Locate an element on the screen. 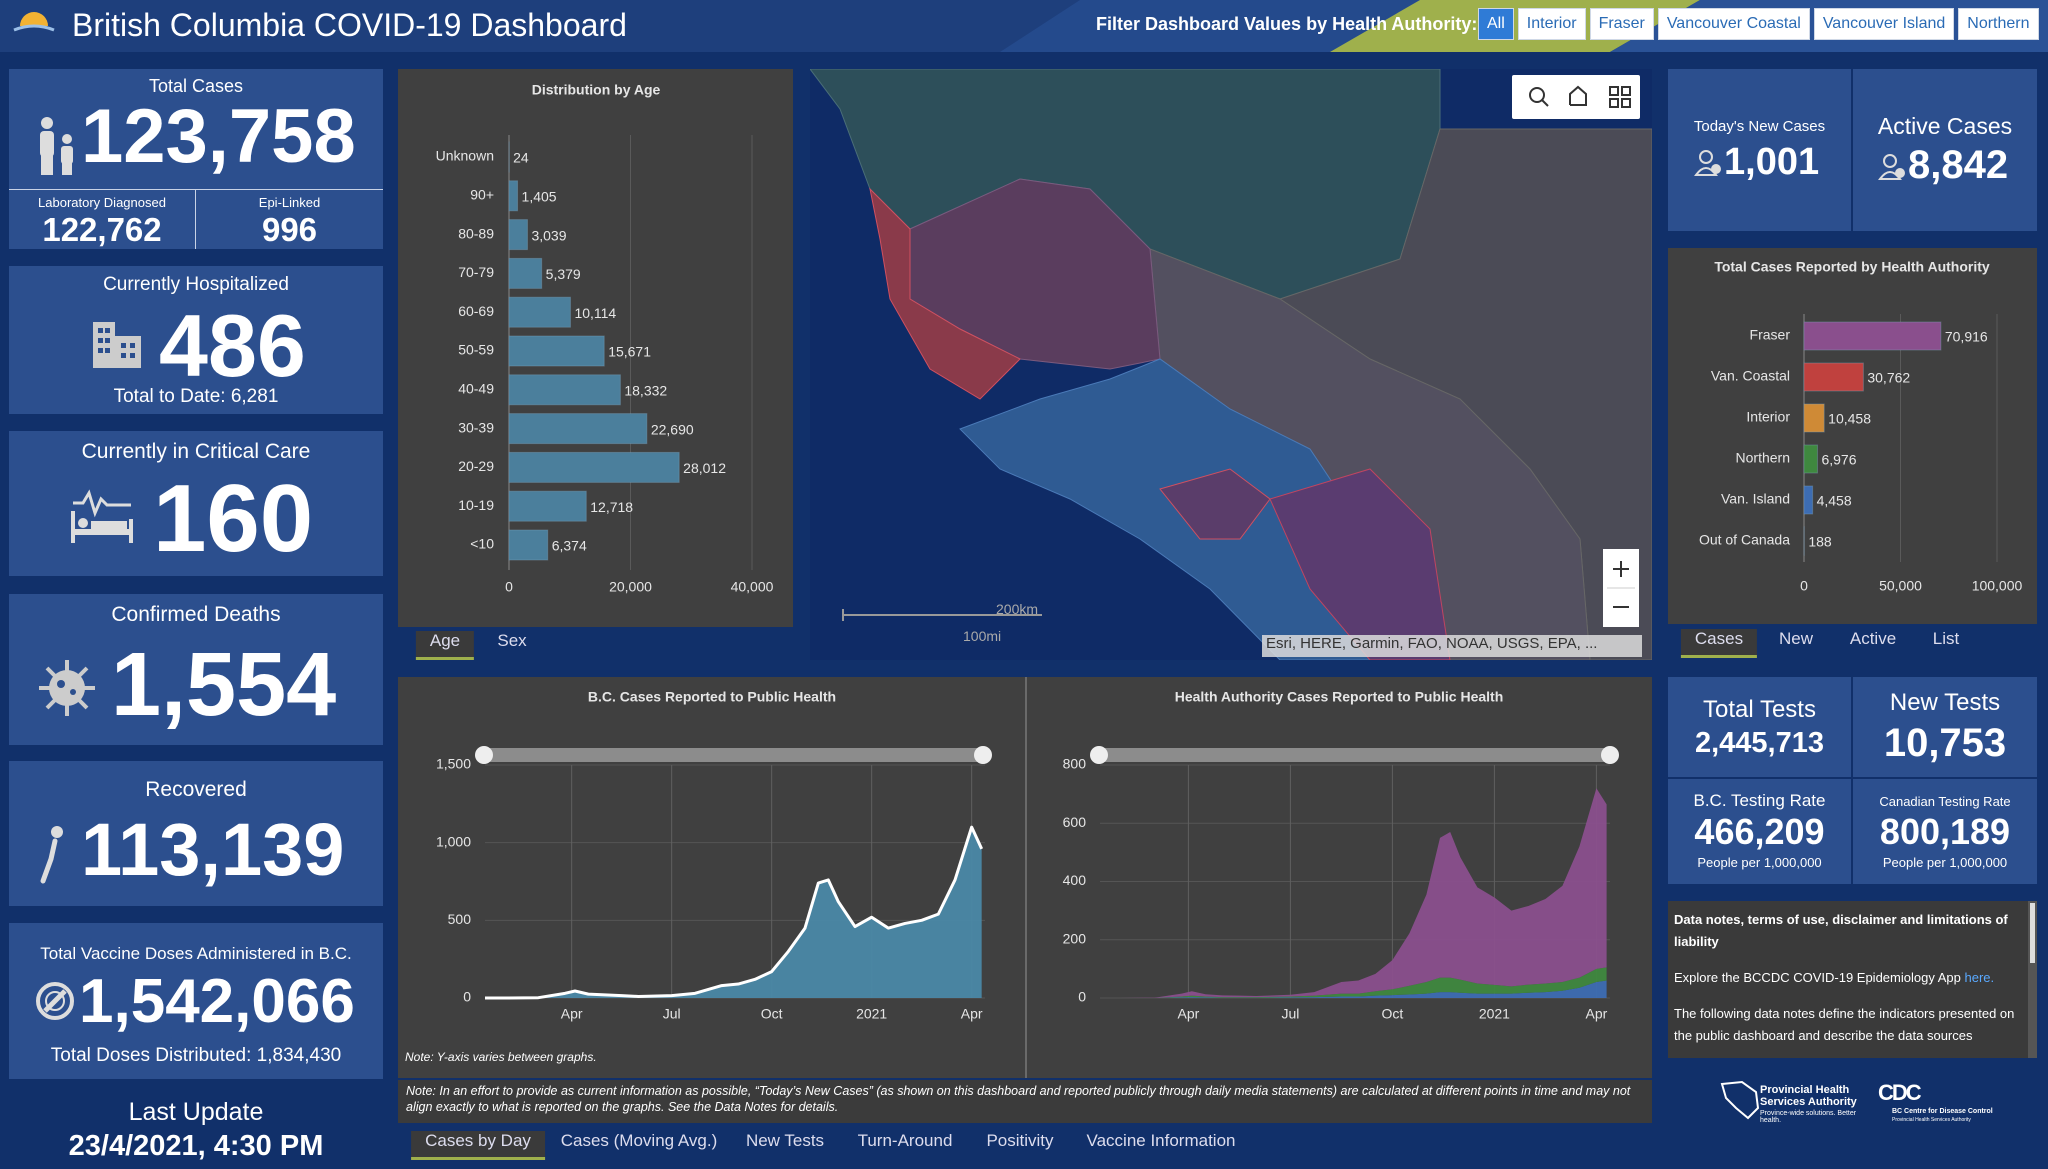 Image resolution: width=2048 pixels, height=1169 pixels. bccdc-mark: CDC is located at coordinates (1900, 1092).